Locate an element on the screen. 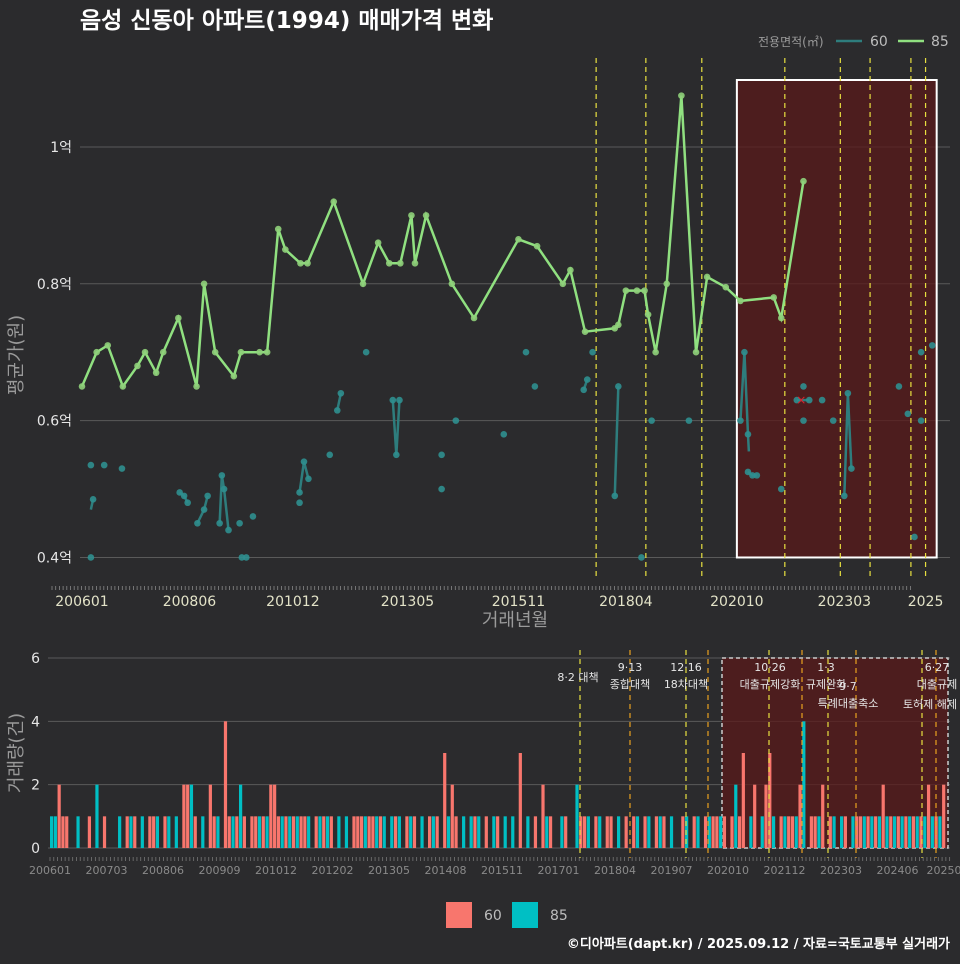 This screenshot has height=964, width=960. y-tick-label: 1억 is located at coordinates (61, 148).